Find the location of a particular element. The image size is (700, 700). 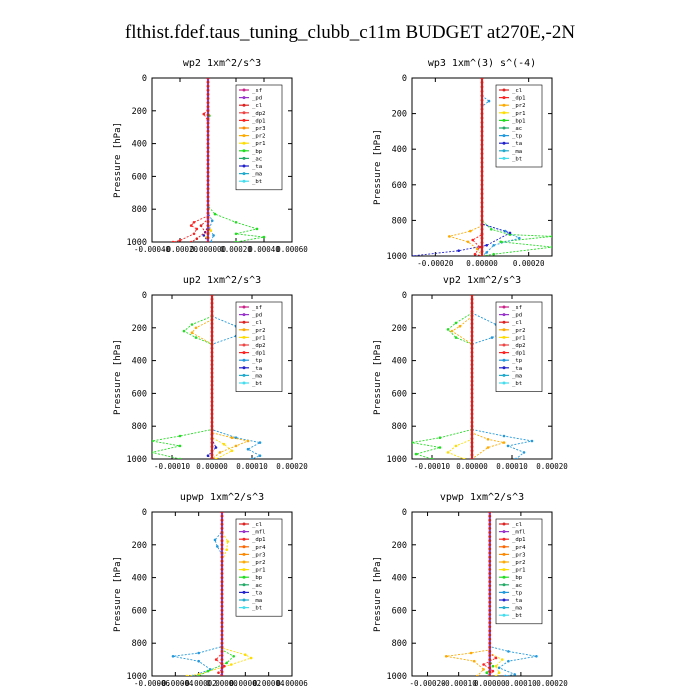

x-tick-label: 0.00002 is located at coordinates (246, 683).